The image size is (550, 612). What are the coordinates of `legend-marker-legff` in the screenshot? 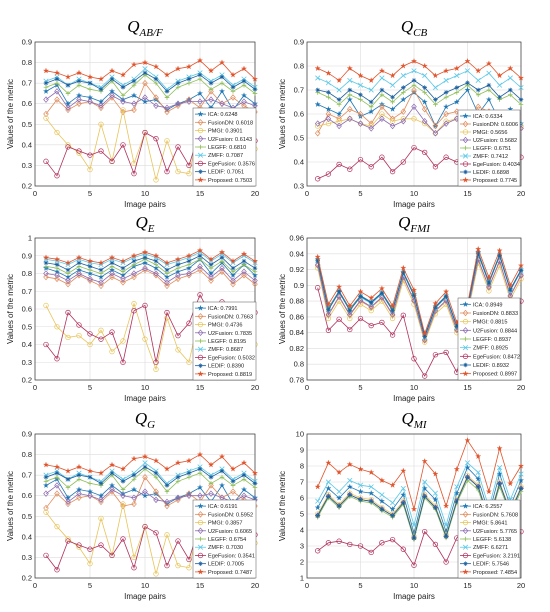 It's located at (200, 539).